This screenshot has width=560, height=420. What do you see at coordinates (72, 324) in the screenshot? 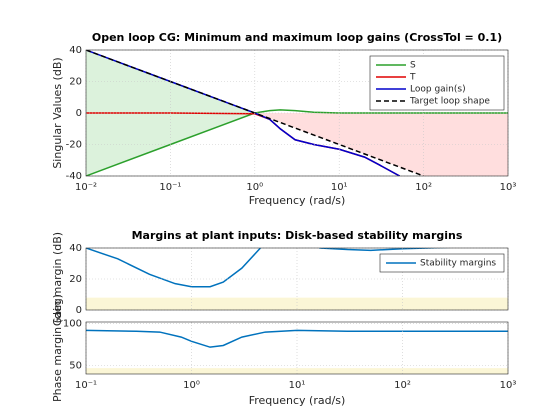
I see `y-tick-label: 100` at bounding box center [72, 324].